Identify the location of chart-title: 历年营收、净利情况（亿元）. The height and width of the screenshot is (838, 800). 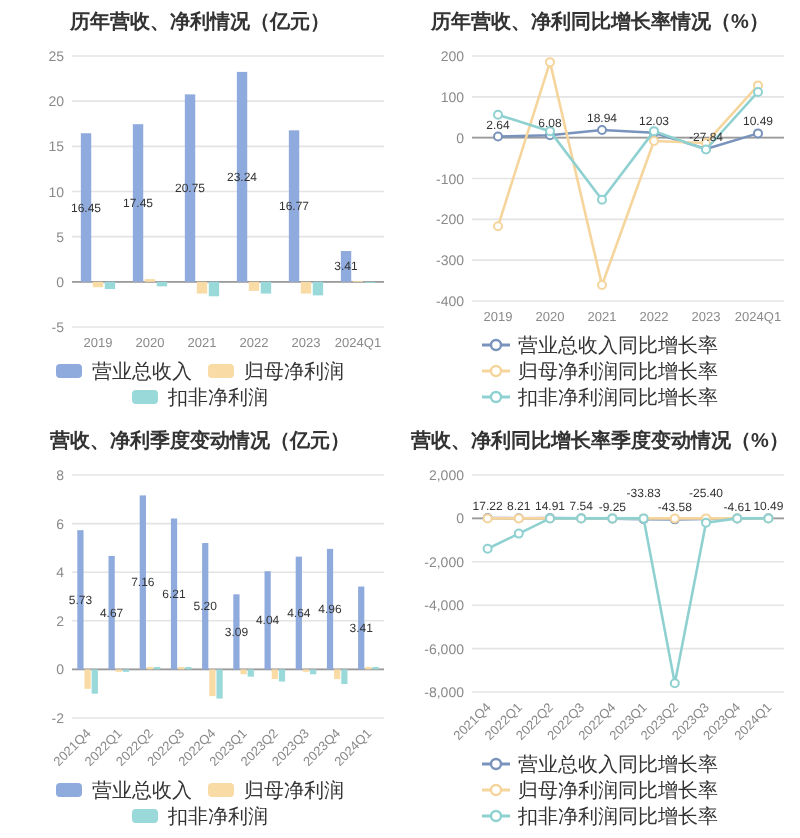
(199, 22).